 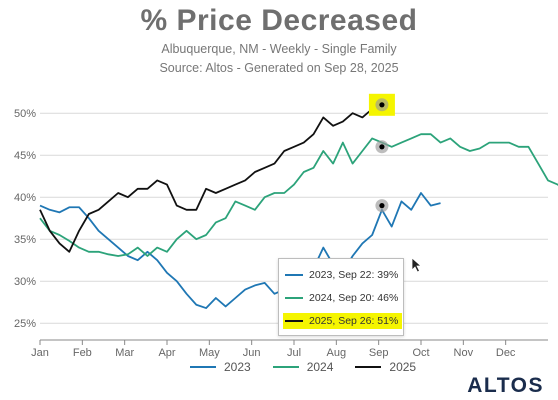 I want to click on pointer-arrow-icon, so click(x=417, y=265).